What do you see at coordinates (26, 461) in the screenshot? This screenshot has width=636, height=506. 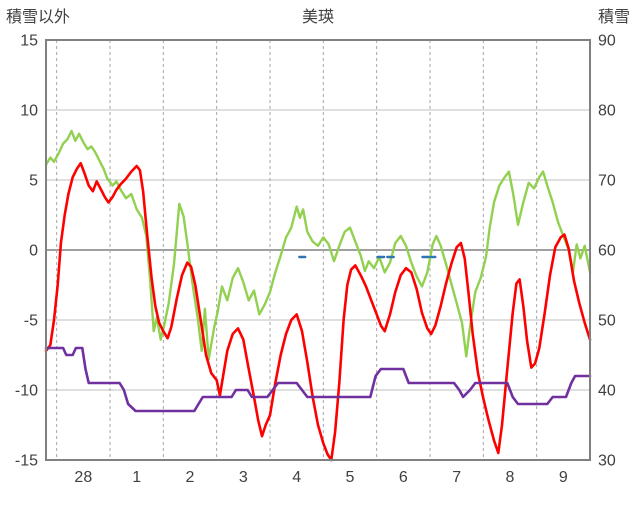 I see `y-axis-left-tick-label: -15` at bounding box center [26, 461].